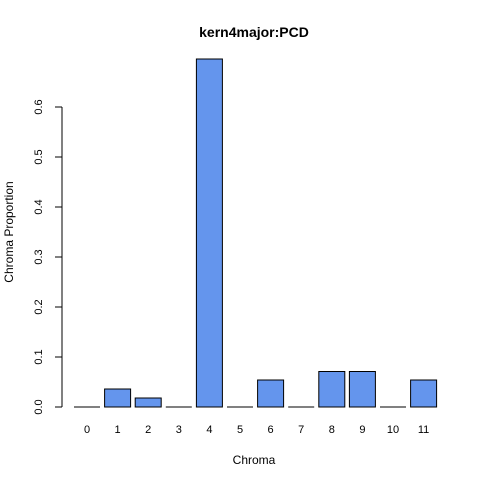 The height and width of the screenshot is (485, 480). Describe the element at coordinates (118, 430) in the screenshot. I see `x-tick-label-1: 1` at that location.